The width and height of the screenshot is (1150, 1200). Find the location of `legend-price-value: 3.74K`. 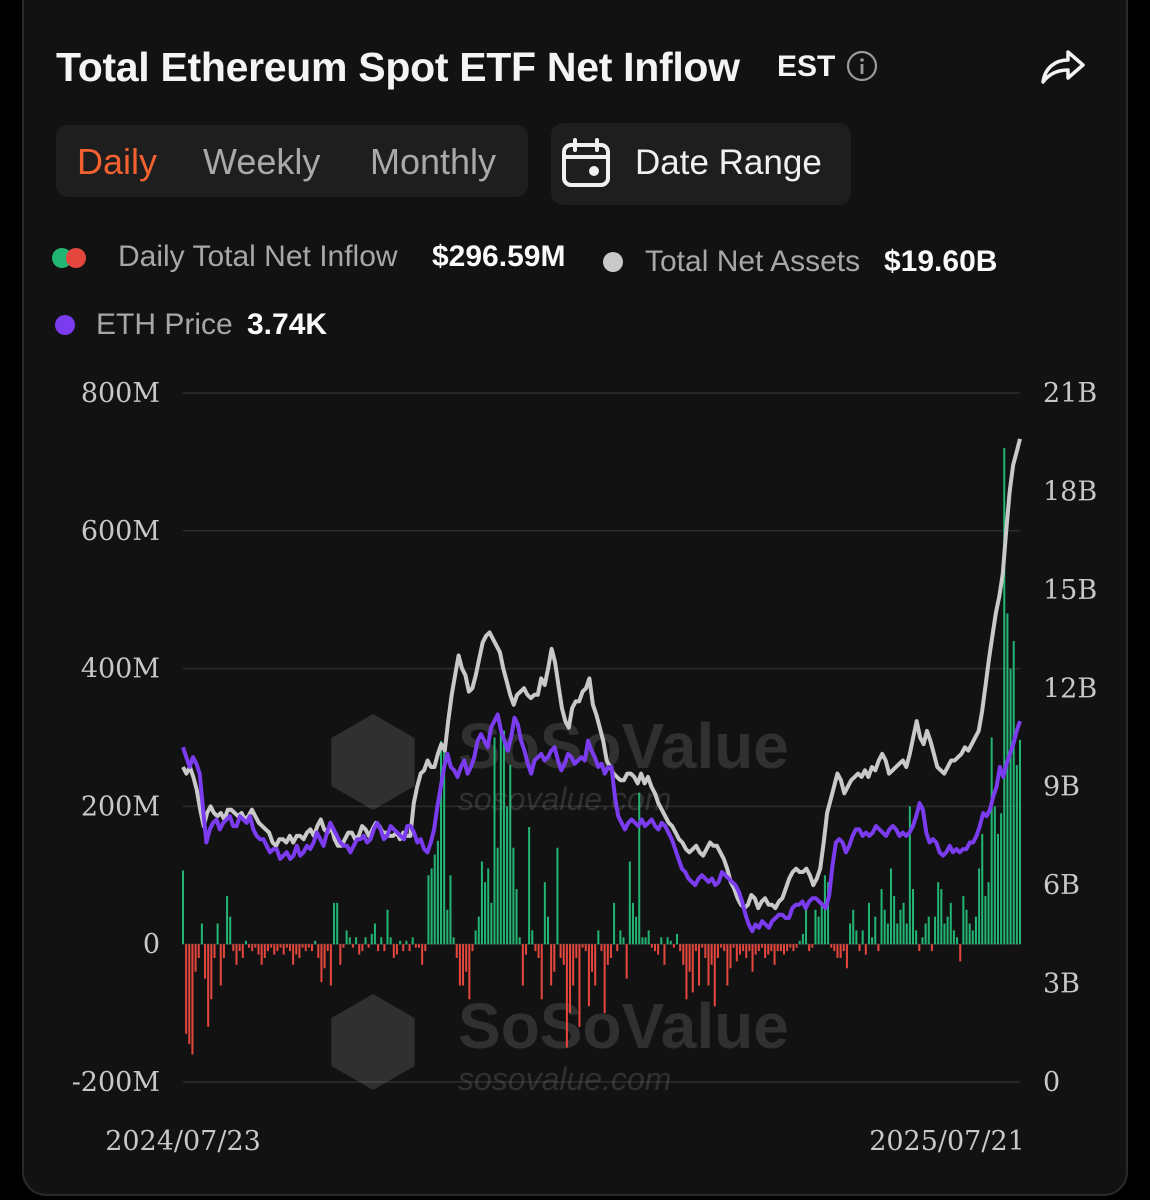

legend-price-value: 3.74K is located at coordinates (287, 324).